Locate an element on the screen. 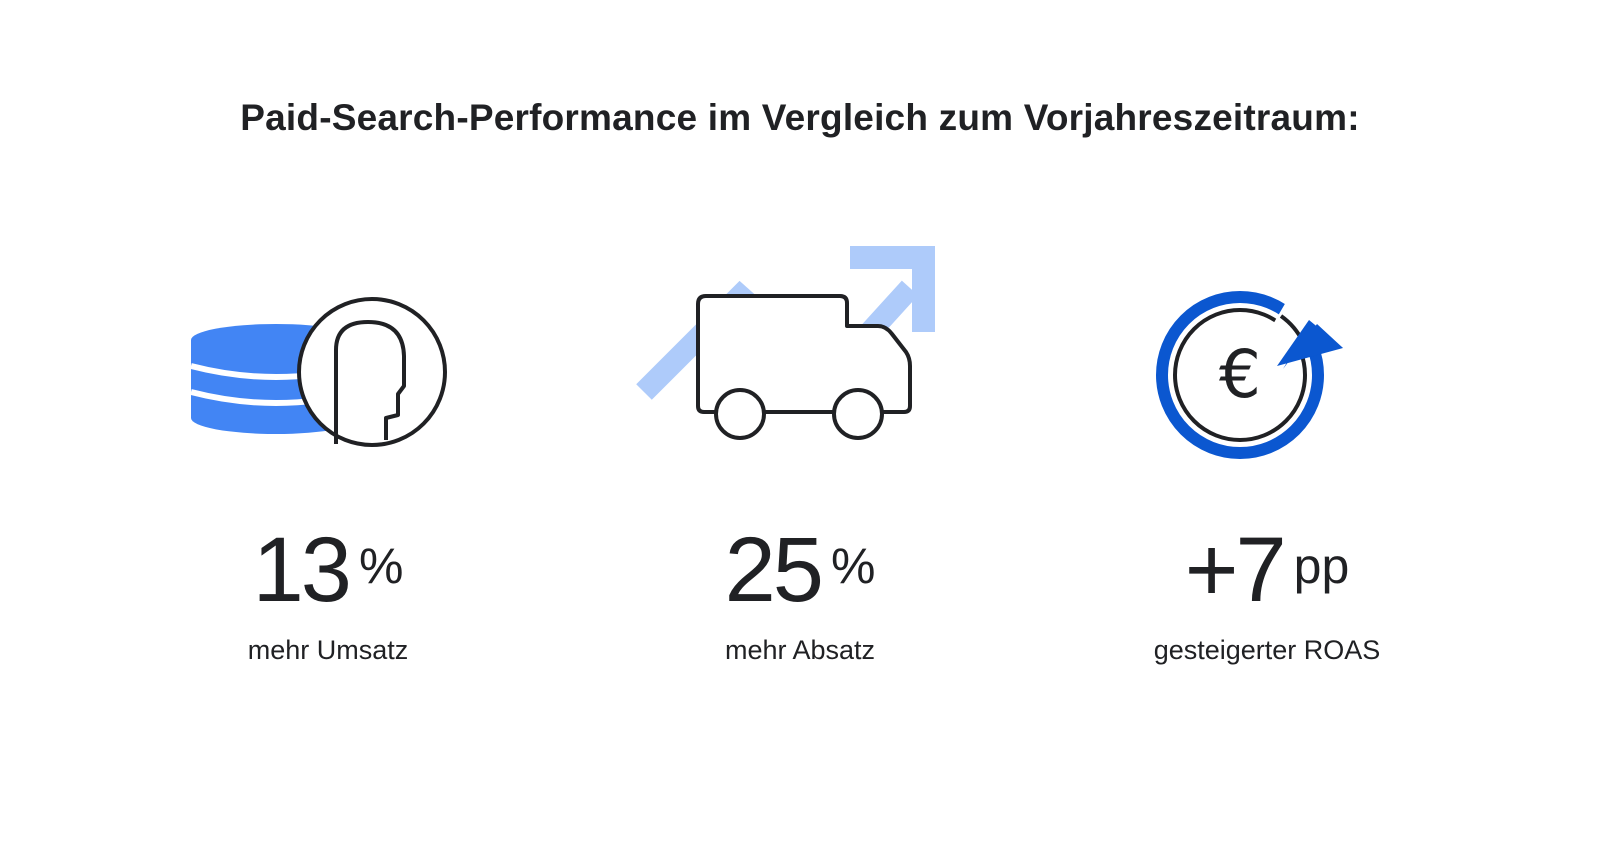 The height and width of the screenshot is (850, 1600). stat-value: 13 is located at coordinates (302, 570).